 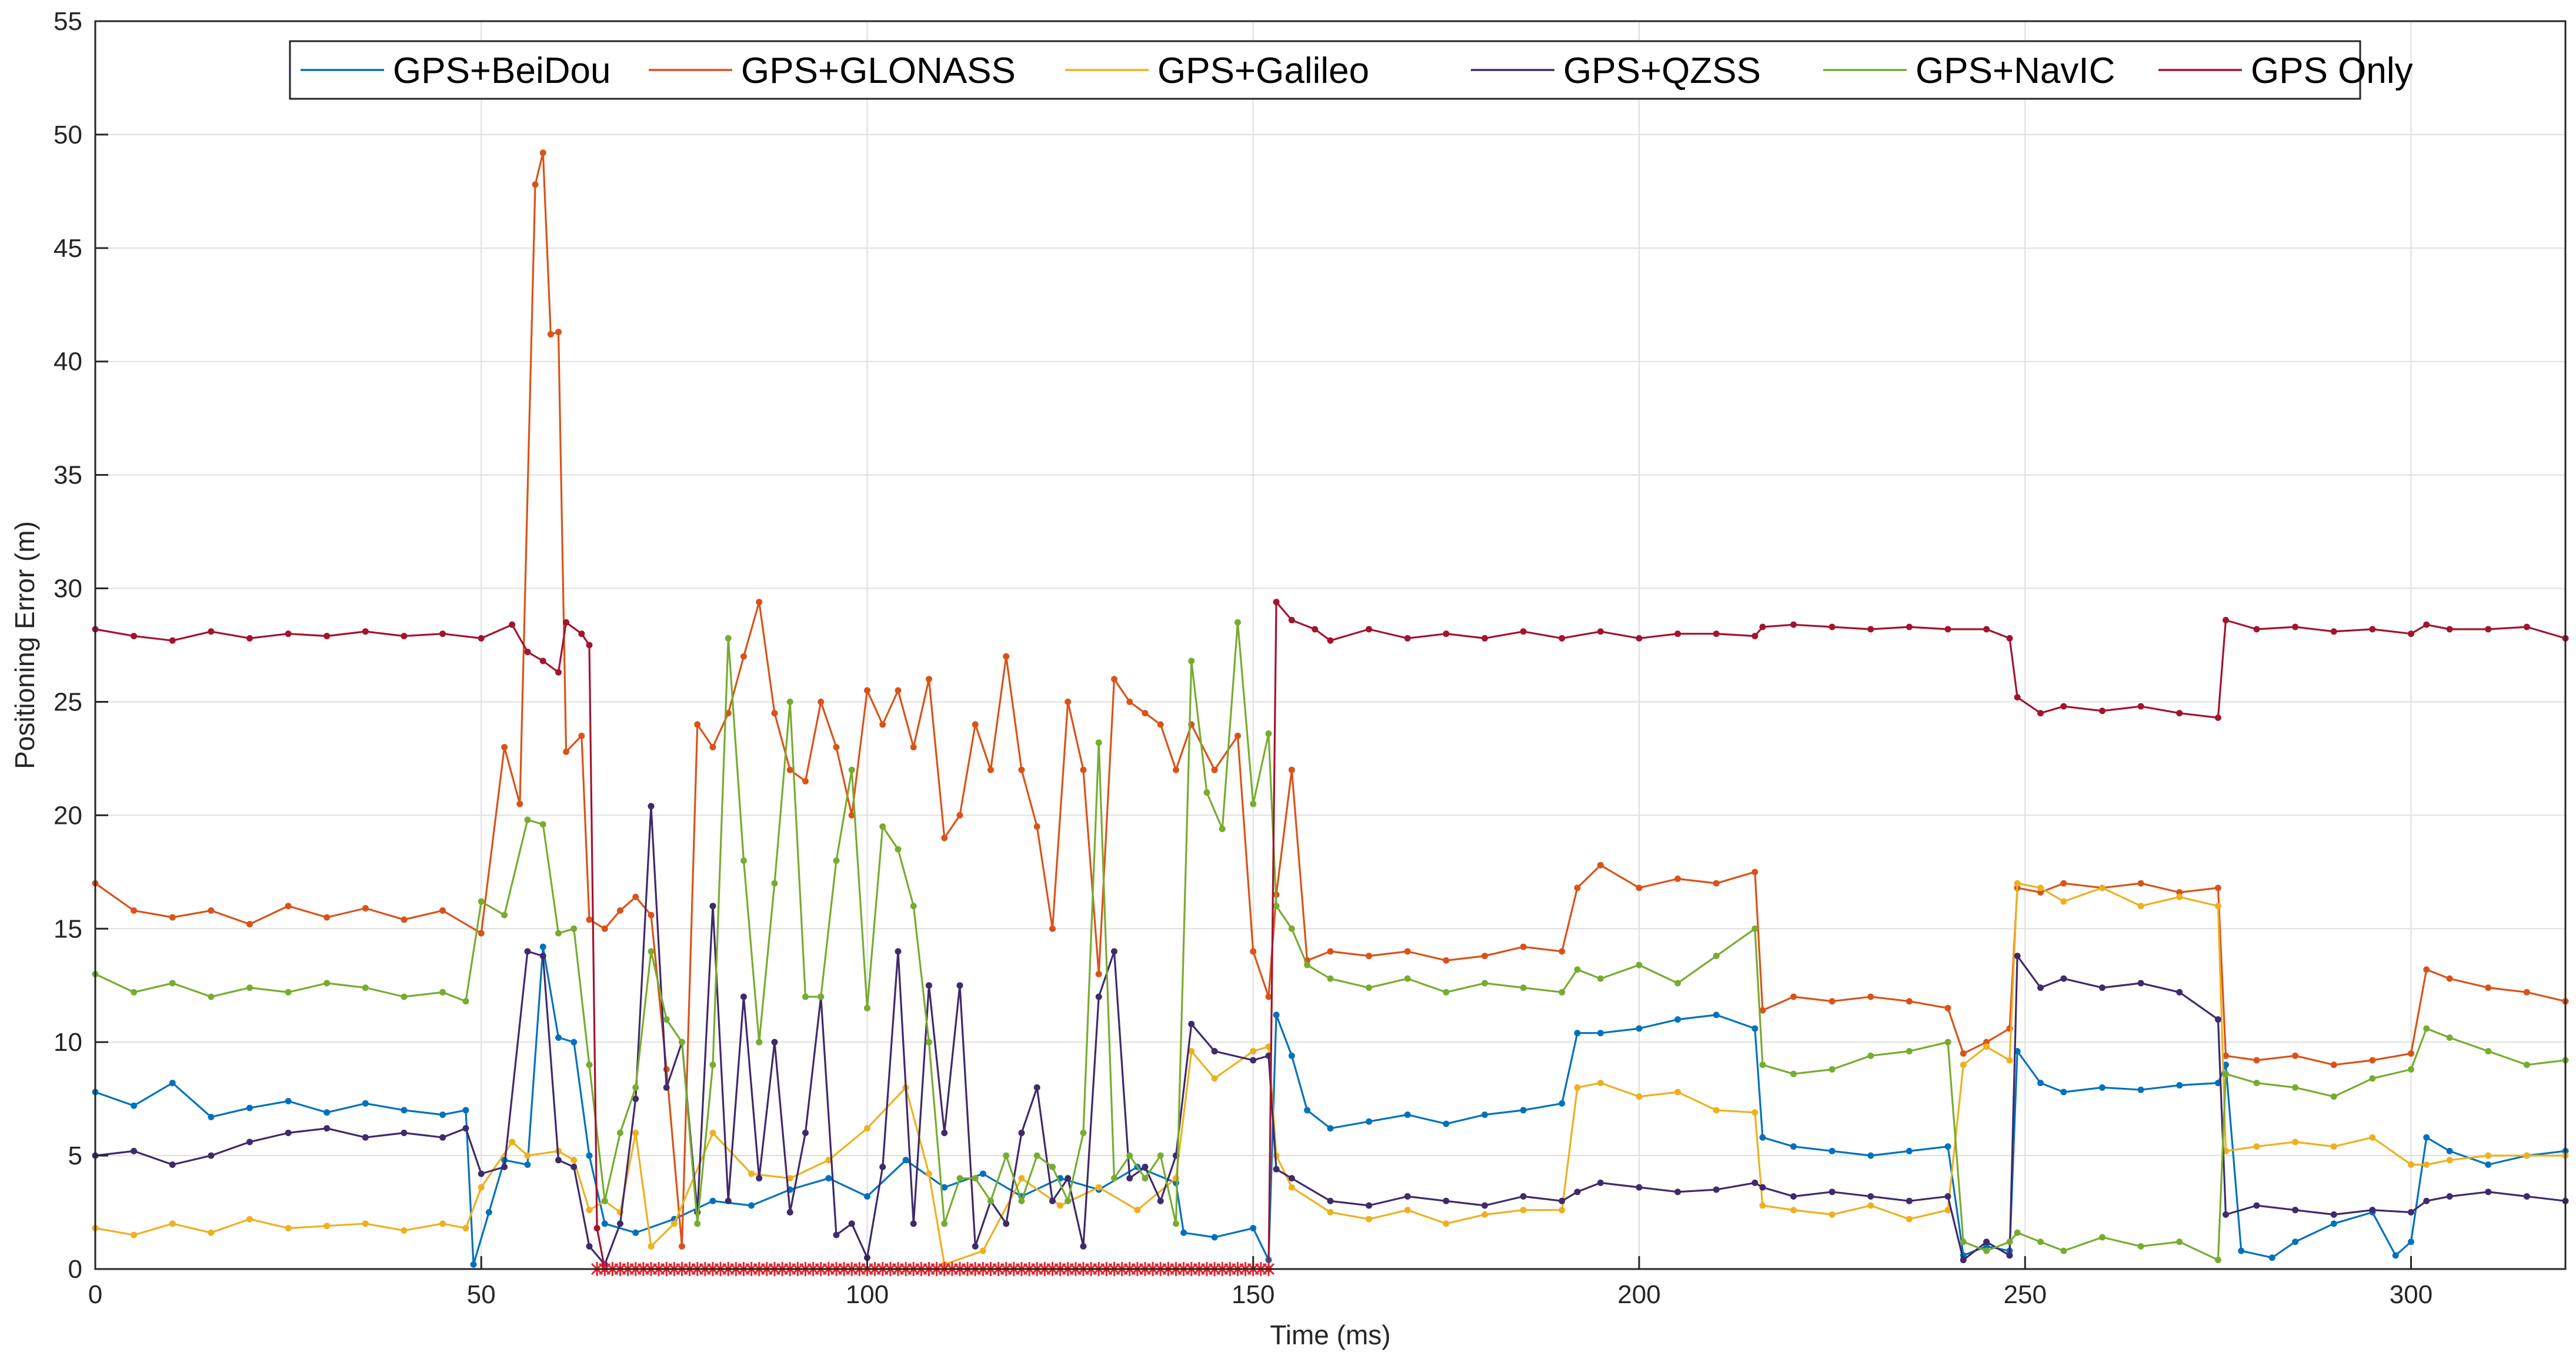 I want to click on y-tick-label-3: 15, so click(x=68, y=928).